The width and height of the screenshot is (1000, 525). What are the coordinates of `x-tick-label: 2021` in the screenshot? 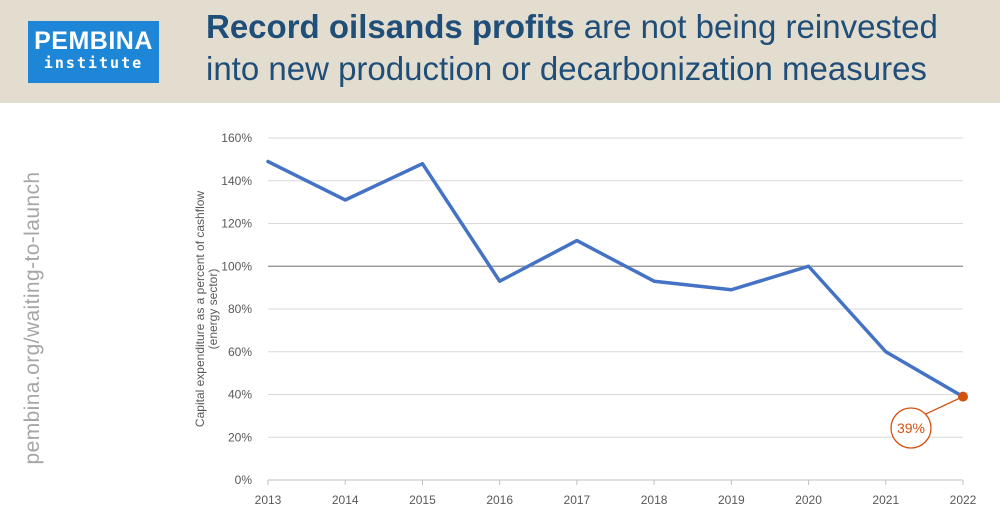 It's located at (885, 500).